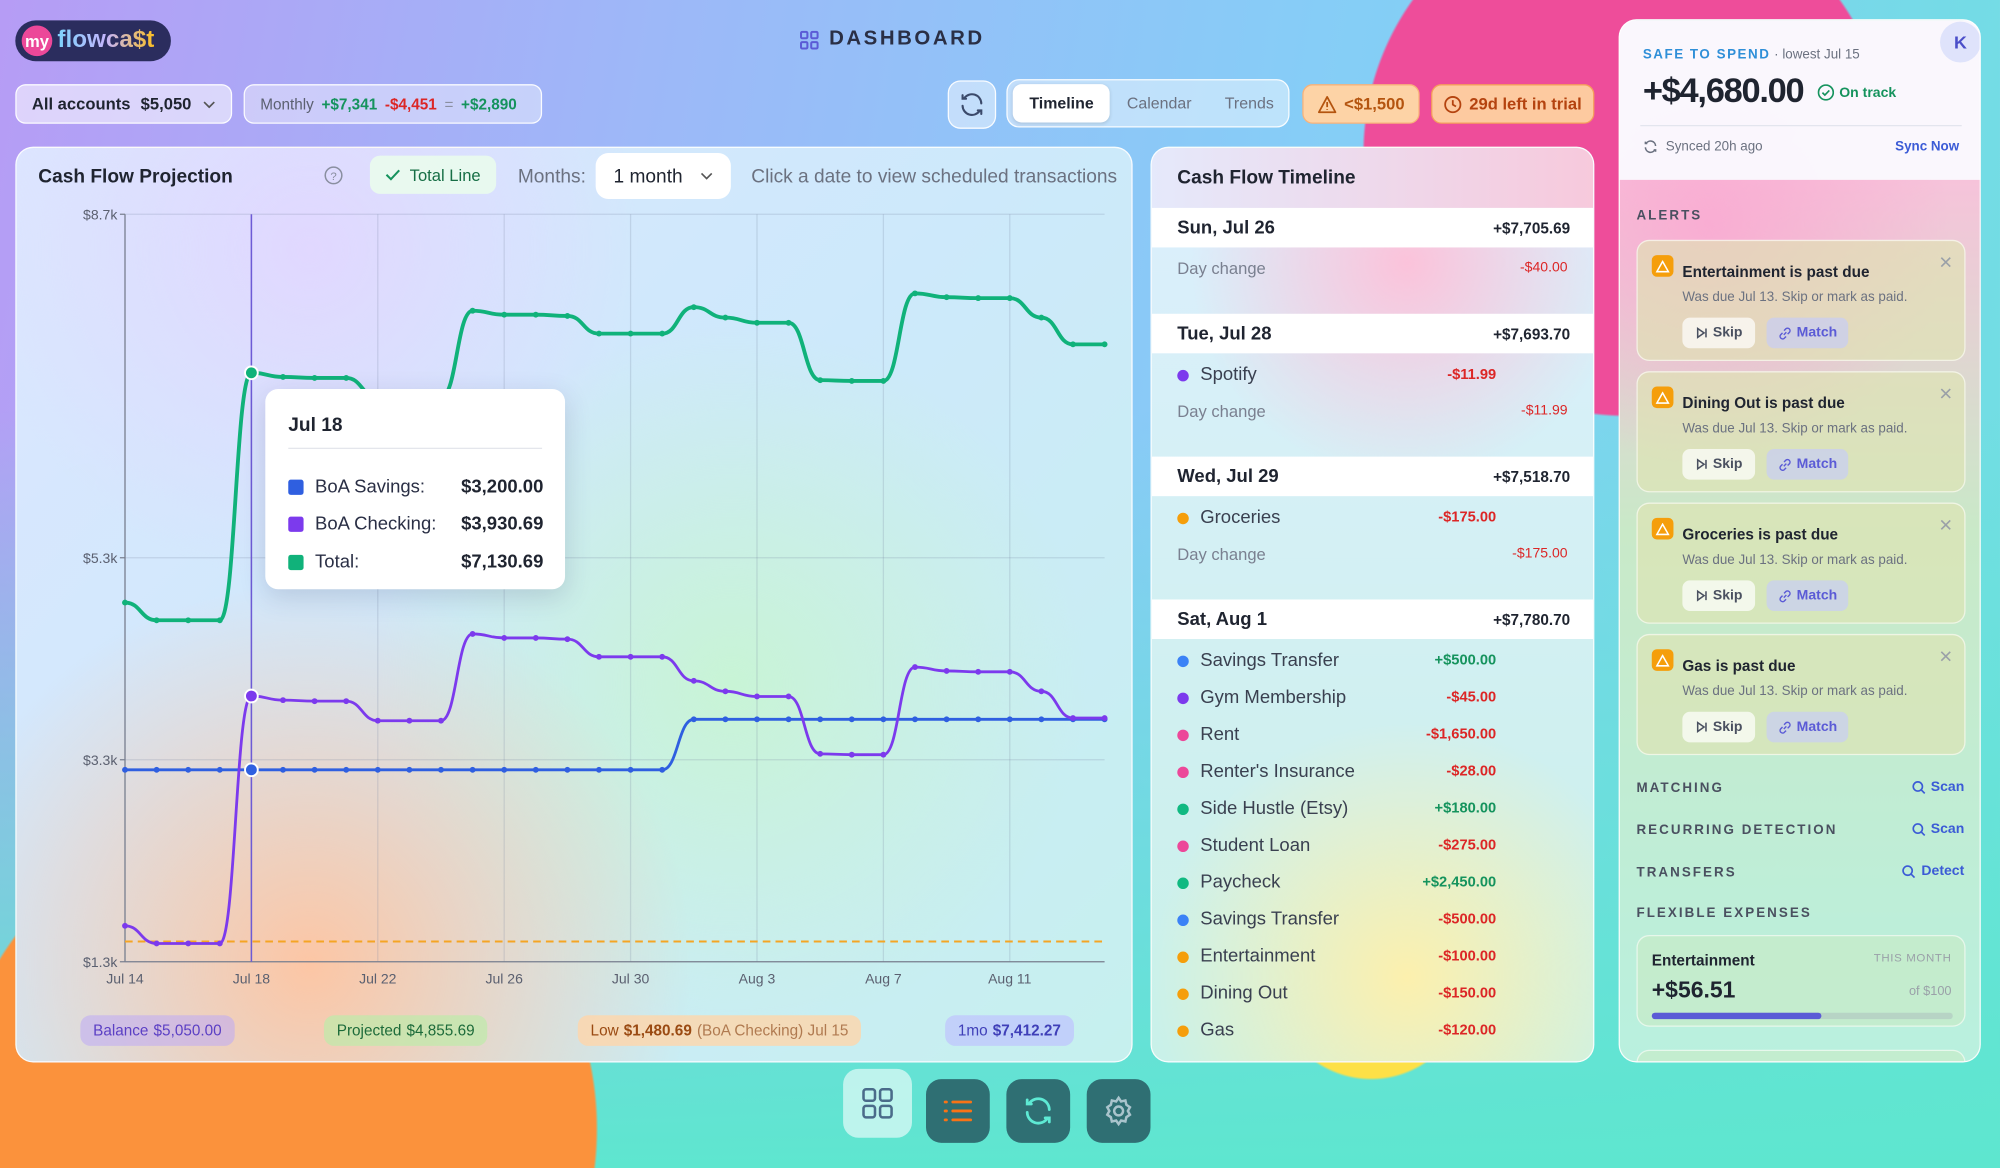 The height and width of the screenshot is (1168, 2000). What do you see at coordinates (809, 40) in the screenshot?
I see `dashboard-icon` at bounding box center [809, 40].